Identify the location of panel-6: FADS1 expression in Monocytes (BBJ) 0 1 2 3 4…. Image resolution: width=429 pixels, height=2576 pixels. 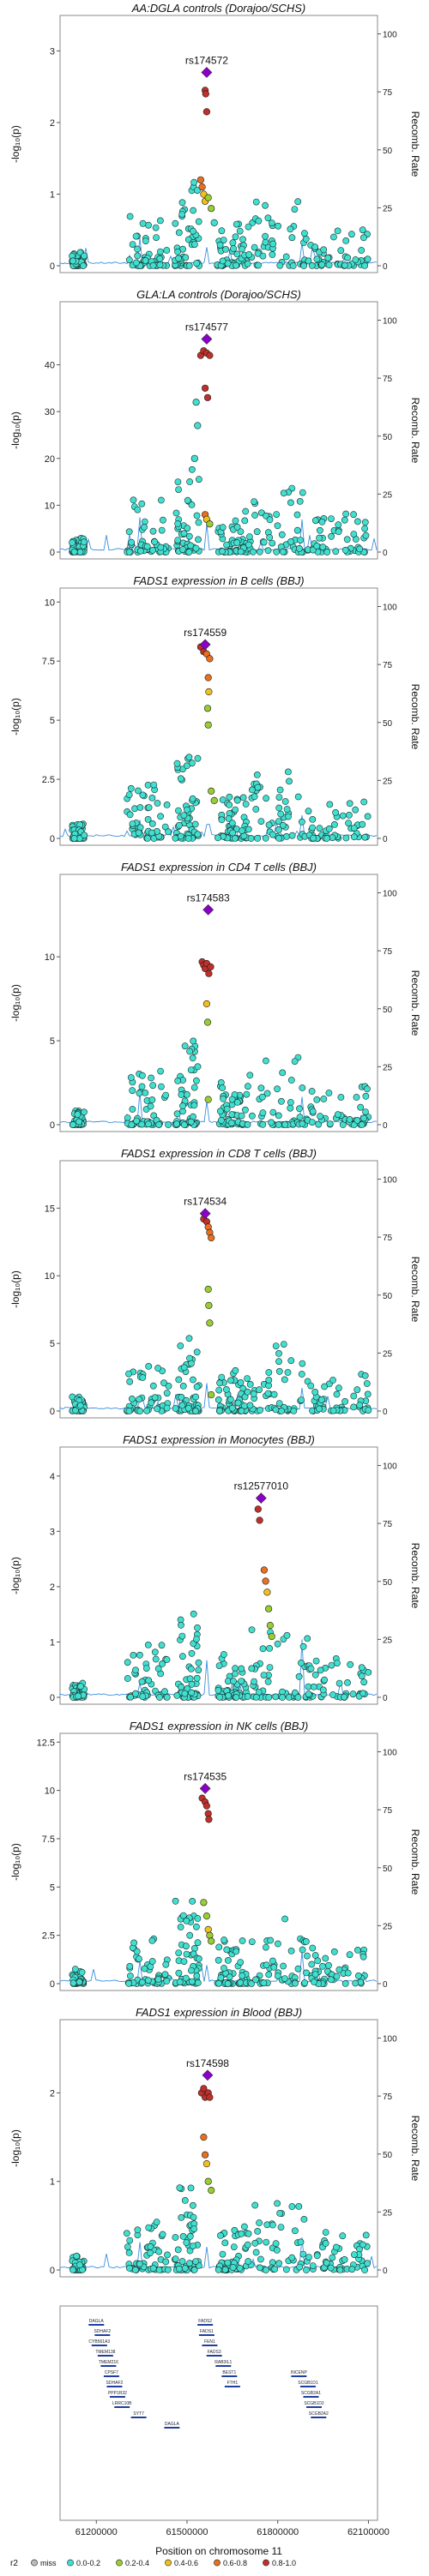
(215, 1569).